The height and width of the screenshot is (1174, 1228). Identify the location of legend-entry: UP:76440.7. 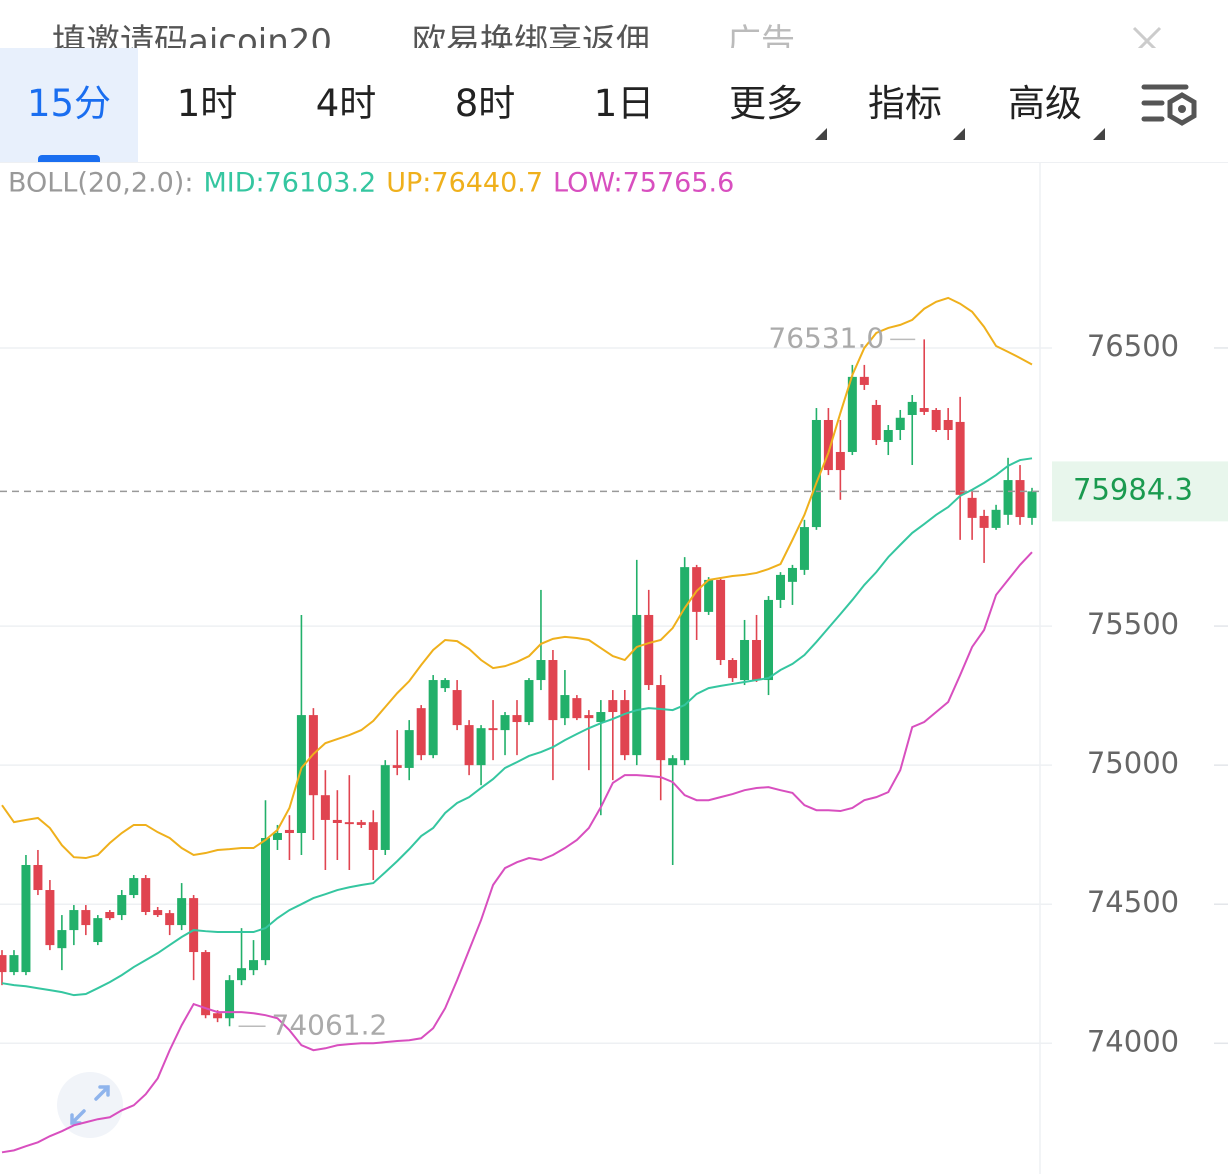
(464, 183).